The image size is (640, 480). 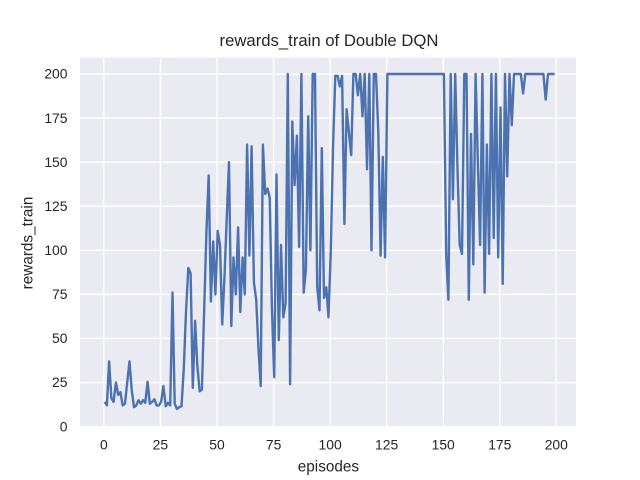 I want to click on svg-text: episodes, so click(x=329, y=466).